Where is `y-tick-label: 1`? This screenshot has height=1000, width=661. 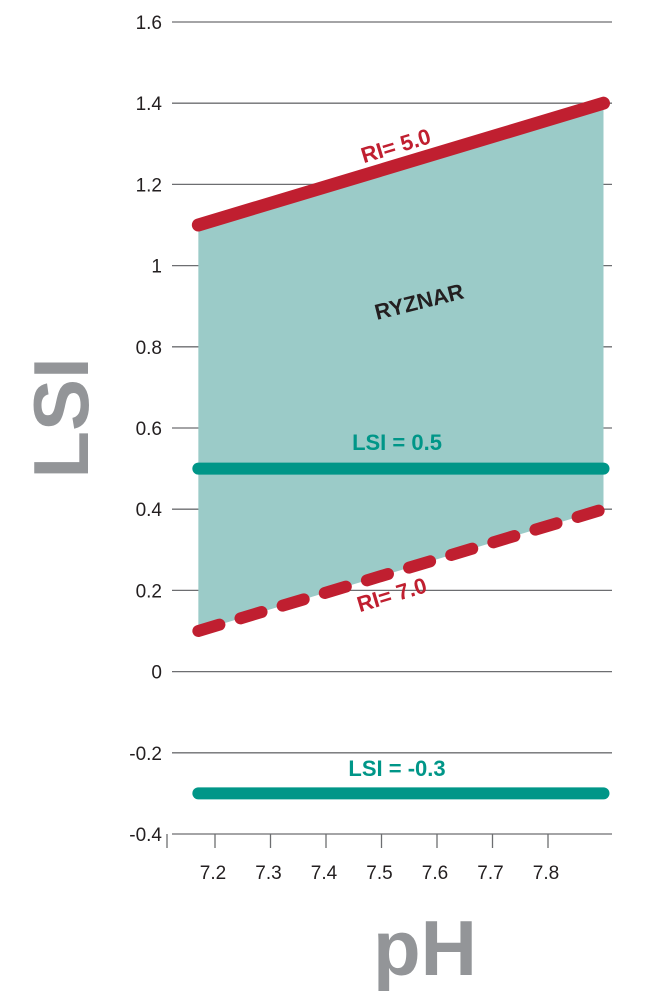
y-tick-label: 1 is located at coordinates (156, 267).